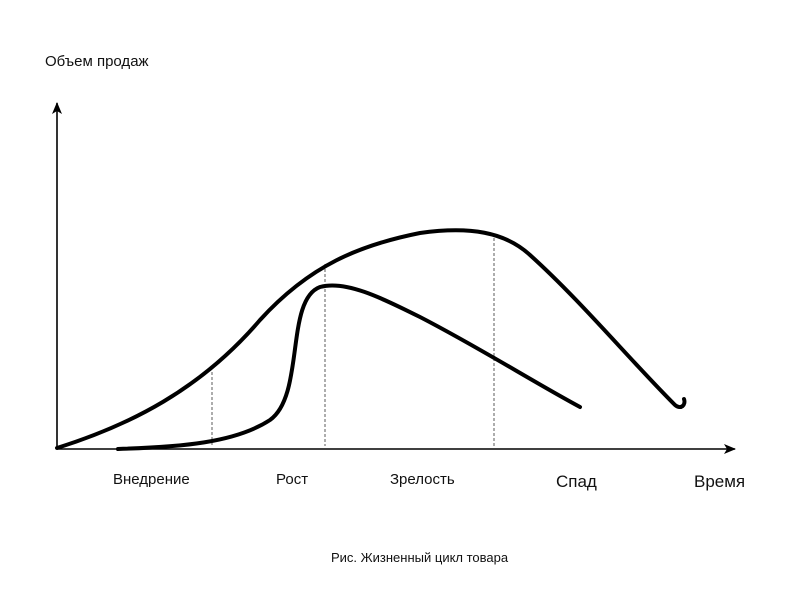  What do you see at coordinates (719, 481) in the screenshot?
I see `x-axis-label: Время` at bounding box center [719, 481].